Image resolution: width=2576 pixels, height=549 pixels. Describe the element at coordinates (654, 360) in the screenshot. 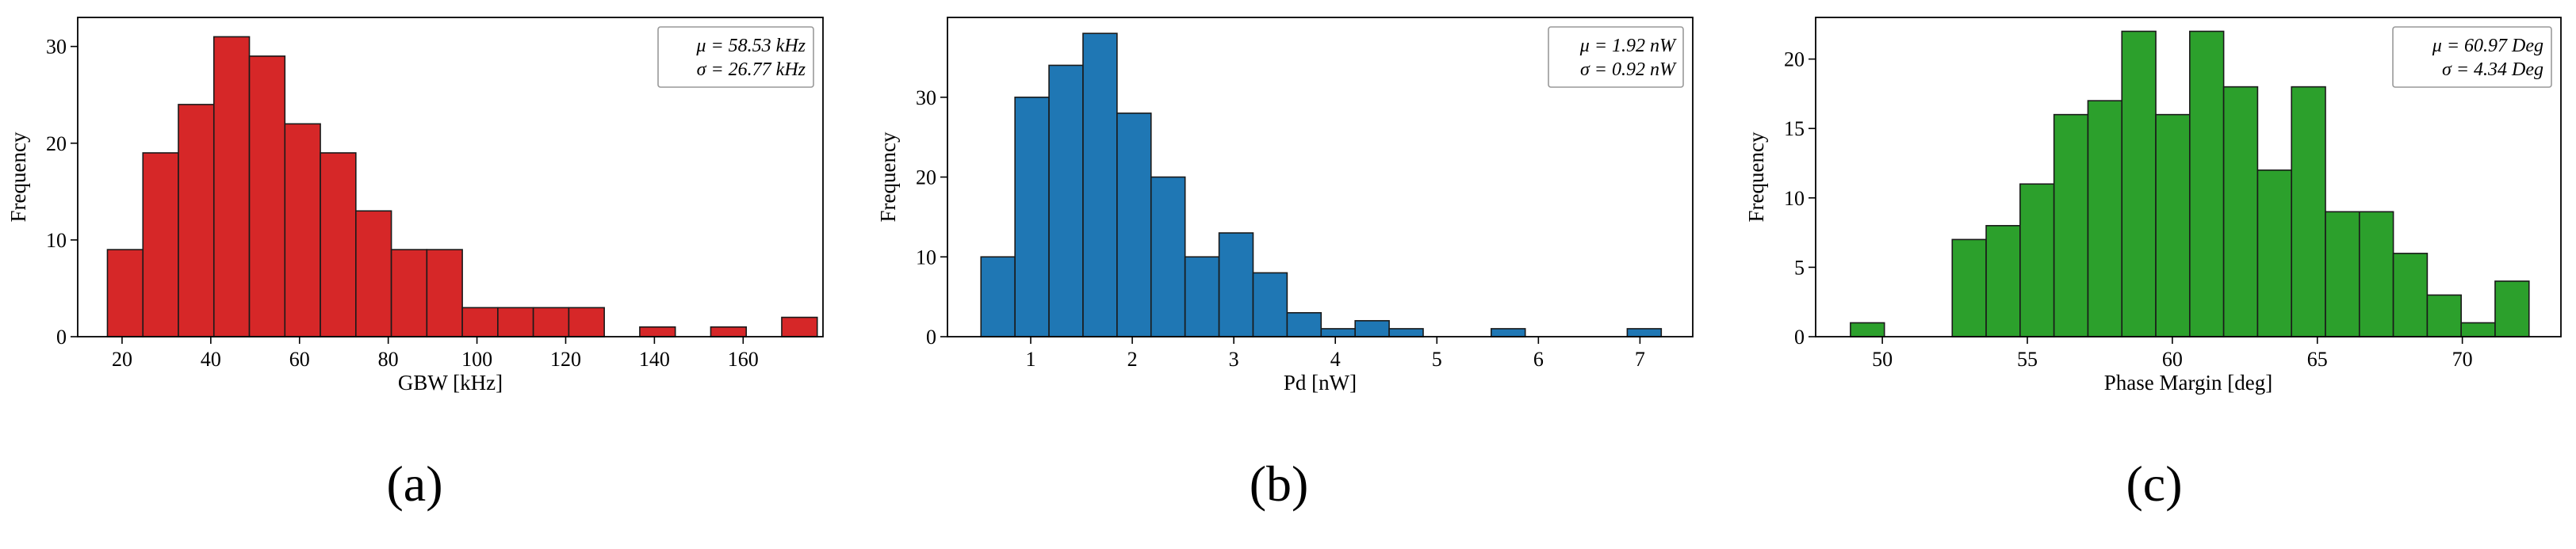

I see `x-tick-label: 140` at that location.